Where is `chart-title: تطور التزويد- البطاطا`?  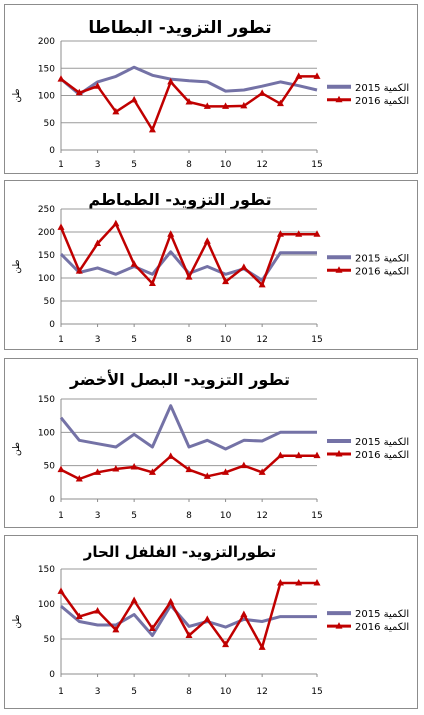
chart-title: تطور التزويد- البطاطا is located at coordinates (179, 28).